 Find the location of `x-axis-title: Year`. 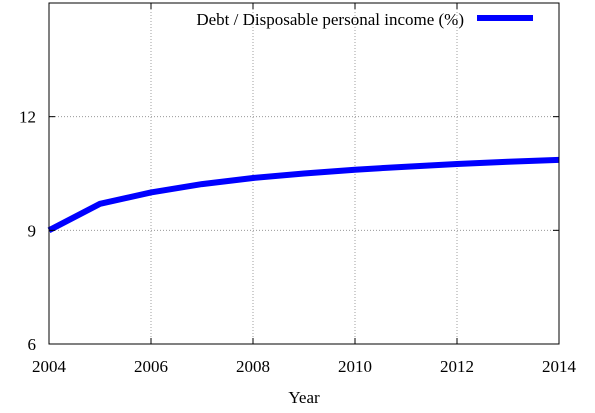

x-axis-title: Year is located at coordinates (304, 397).